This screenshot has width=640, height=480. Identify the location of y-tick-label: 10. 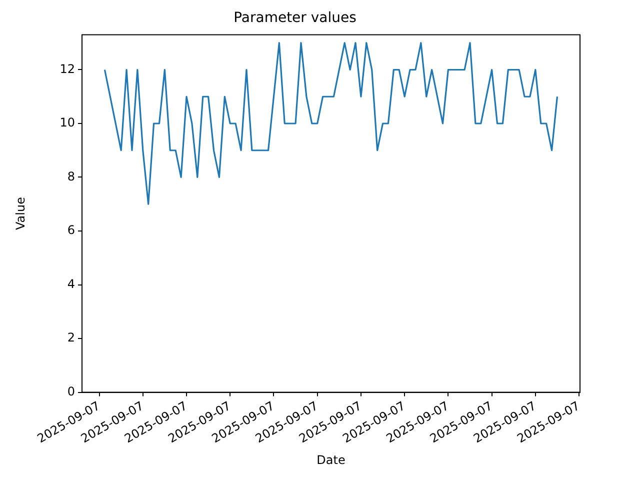
(67, 123).